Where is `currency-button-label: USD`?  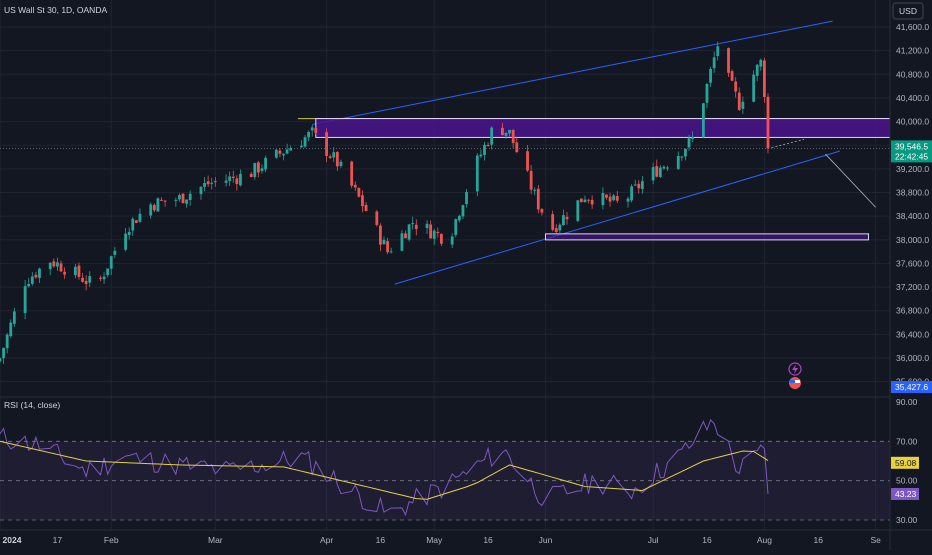
currency-button-label: USD is located at coordinates (908, 11).